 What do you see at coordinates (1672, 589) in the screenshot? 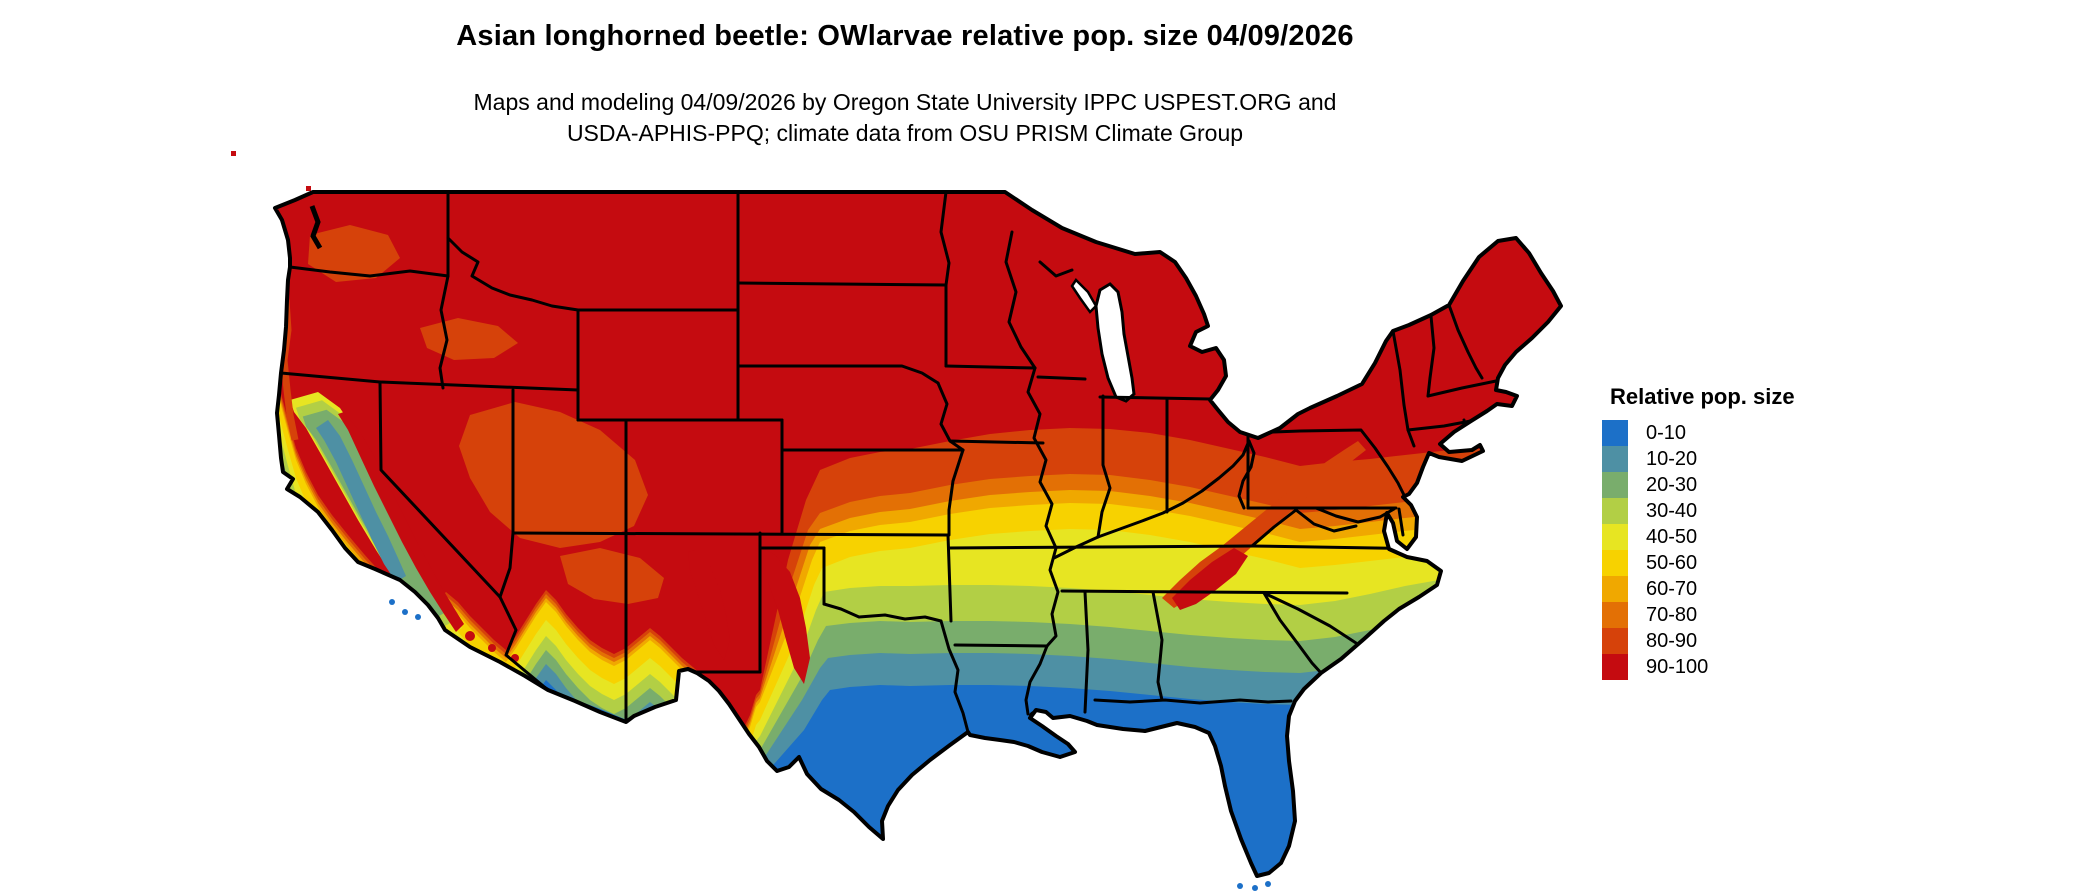
I see `legend-label: 60-70` at bounding box center [1672, 589].